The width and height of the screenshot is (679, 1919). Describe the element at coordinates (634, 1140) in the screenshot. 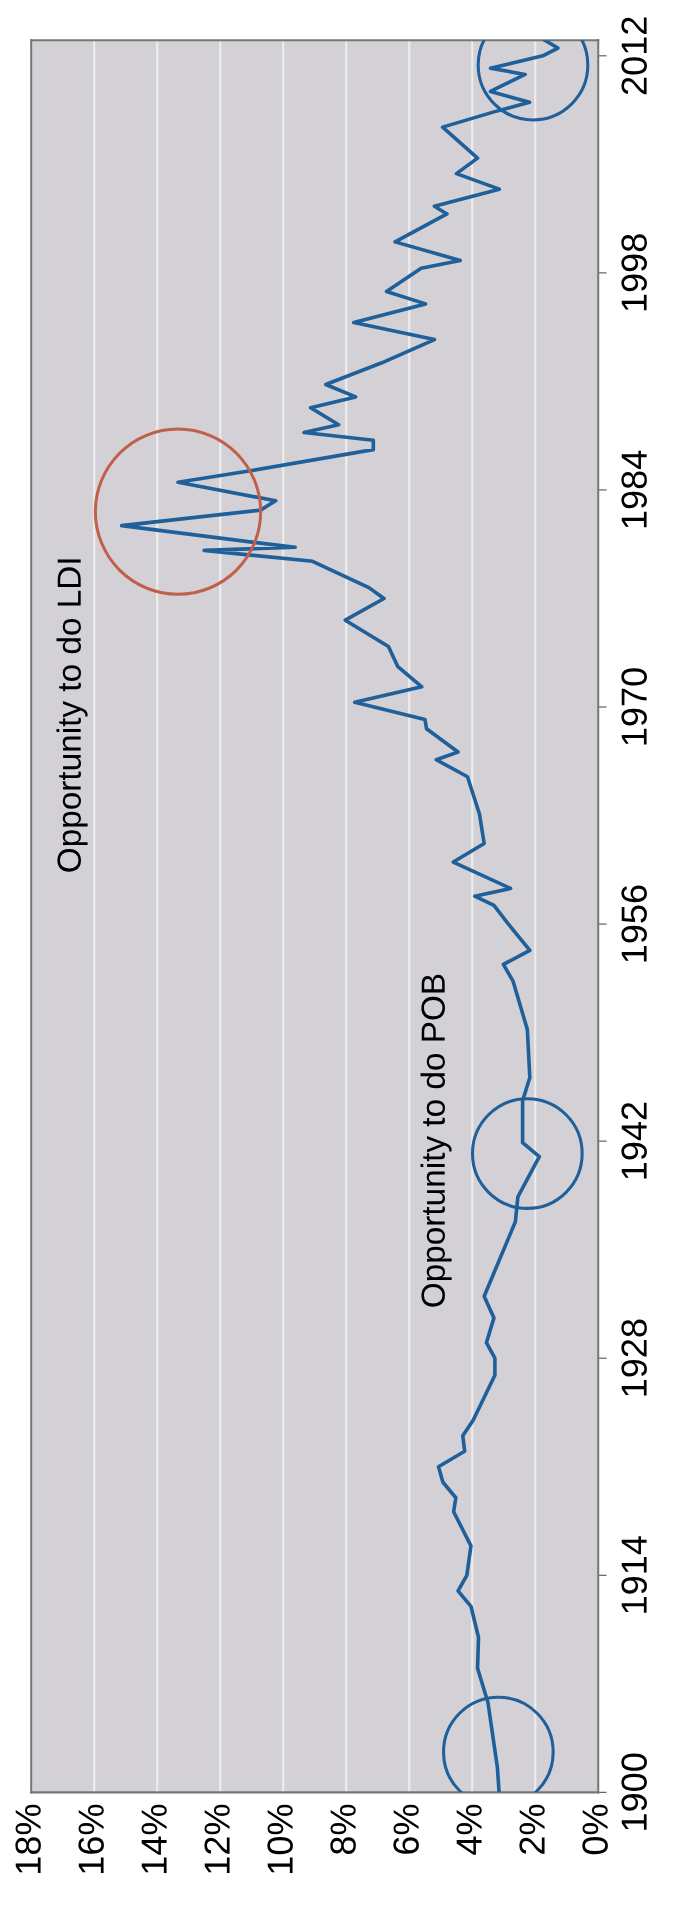

I see `y-tick-label: 1942` at that location.